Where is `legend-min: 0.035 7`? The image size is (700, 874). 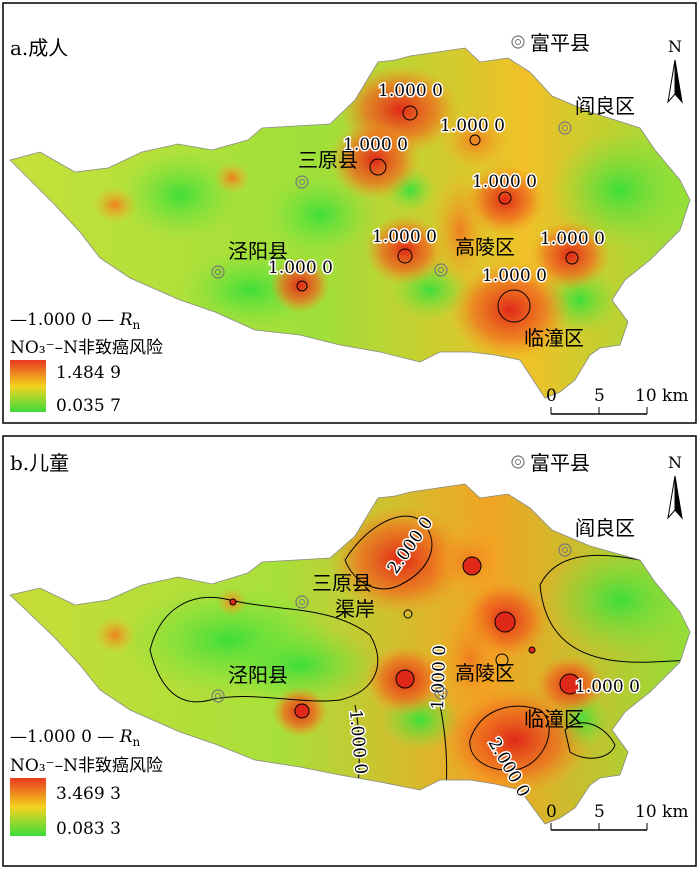
legend-min: 0.035 7 is located at coordinates (88, 406).